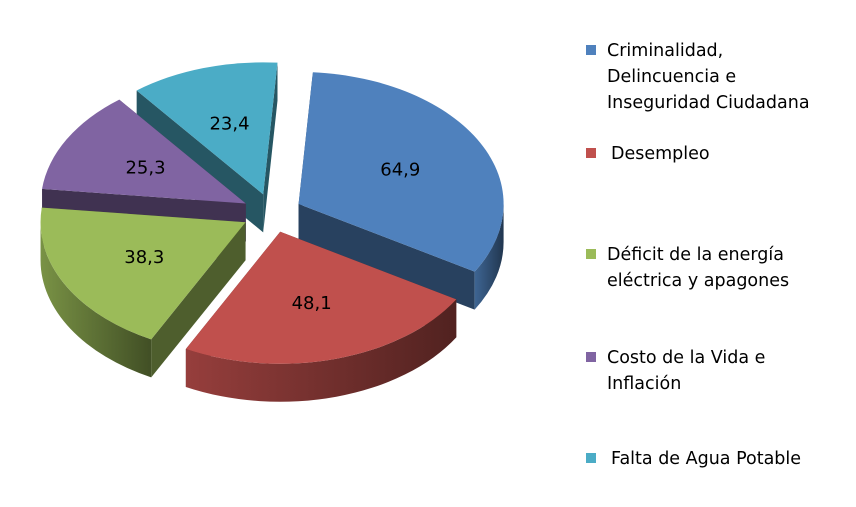 The height and width of the screenshot is (507, 856). What do you see at coordinates (720, 154) in the screenshot?
I see `legend-item-desempleo: Desempleo` at bounding box center [720, 154].